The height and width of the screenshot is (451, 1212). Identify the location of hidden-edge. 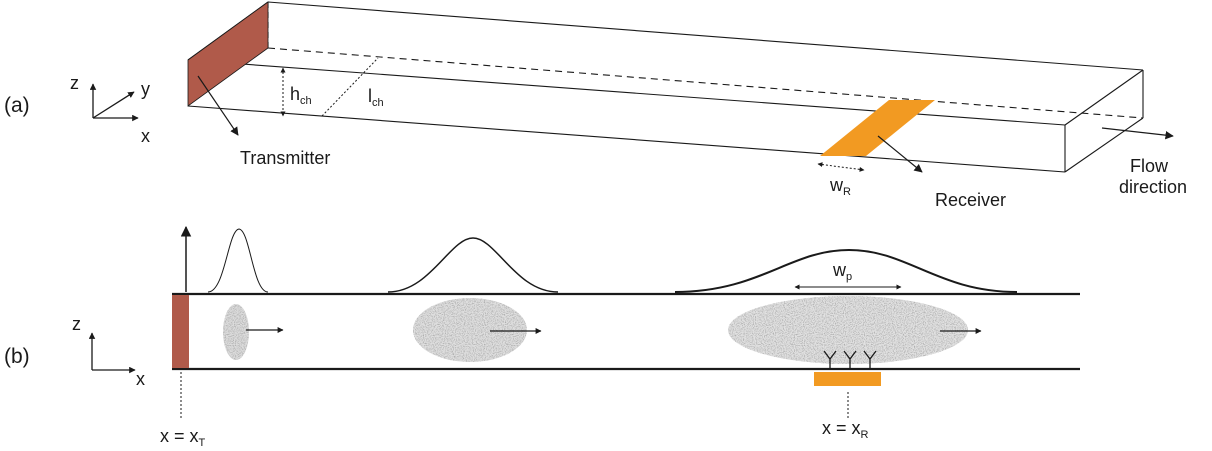
(705, 83).